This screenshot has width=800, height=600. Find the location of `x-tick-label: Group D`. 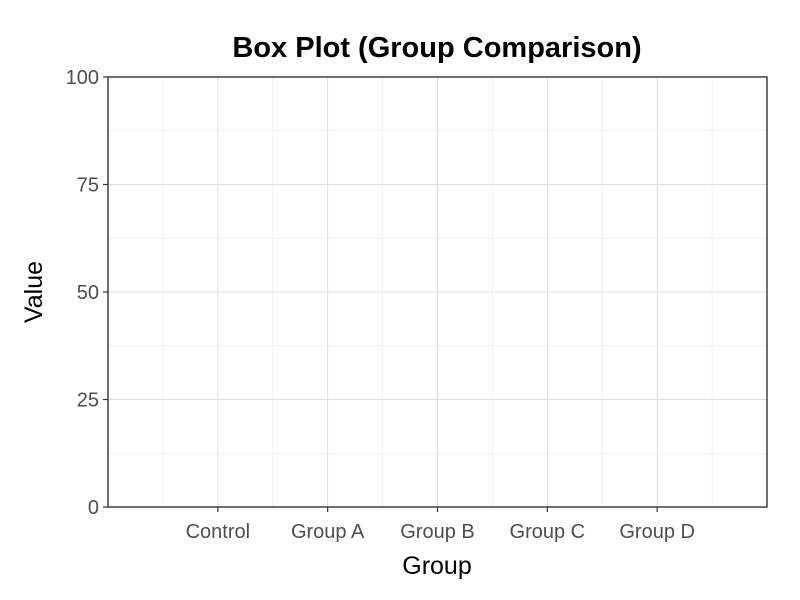

x-tick-label: Group D is located at coordinates (657, 532).